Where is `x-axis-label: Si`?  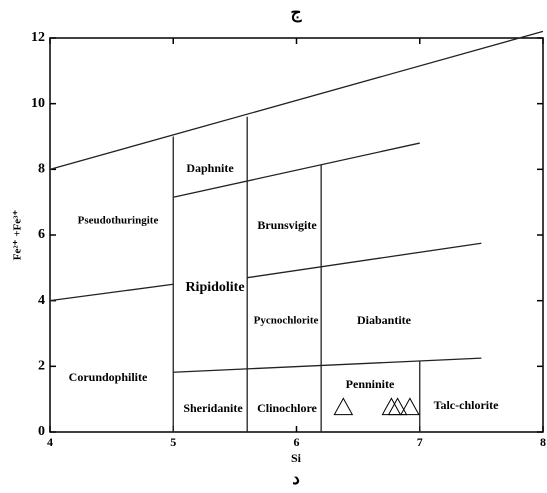
x-axis-label: Si is located at coordinates (296, 458).